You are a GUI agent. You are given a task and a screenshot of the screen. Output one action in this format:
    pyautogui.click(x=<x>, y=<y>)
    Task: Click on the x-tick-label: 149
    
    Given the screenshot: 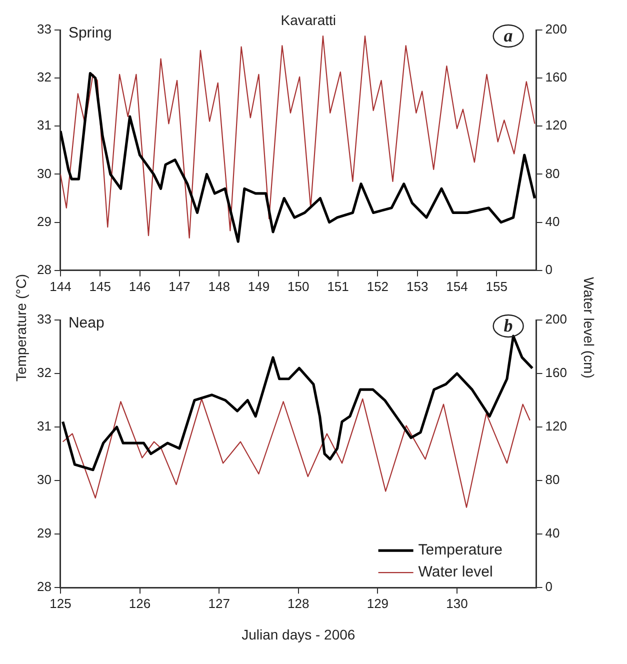 What is the action you would take?
    pyautogui.click(x=259, y=286)
    